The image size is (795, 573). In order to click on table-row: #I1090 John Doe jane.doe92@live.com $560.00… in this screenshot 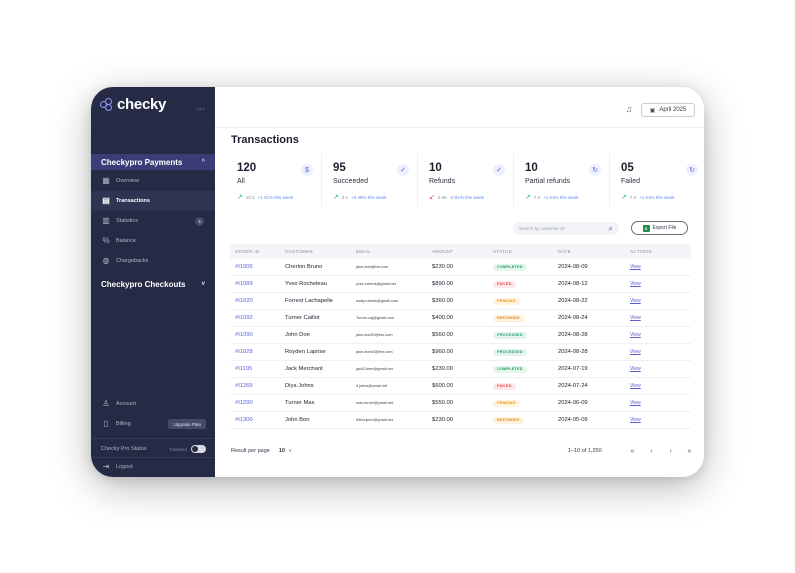, I will do `click(460, 335)`.